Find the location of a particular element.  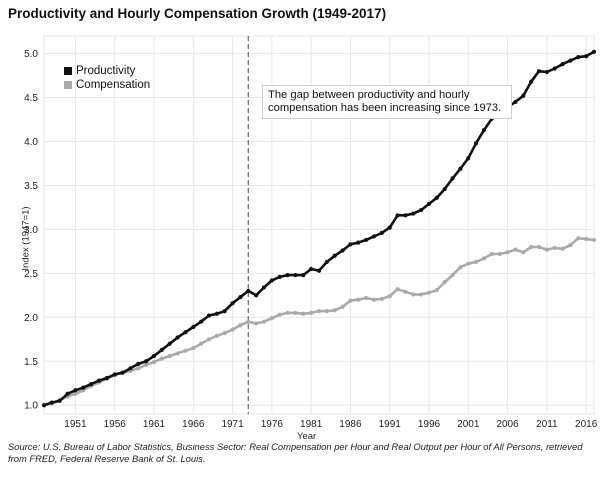

x-tick-label: 2001 is located at coordinates (468, 424).